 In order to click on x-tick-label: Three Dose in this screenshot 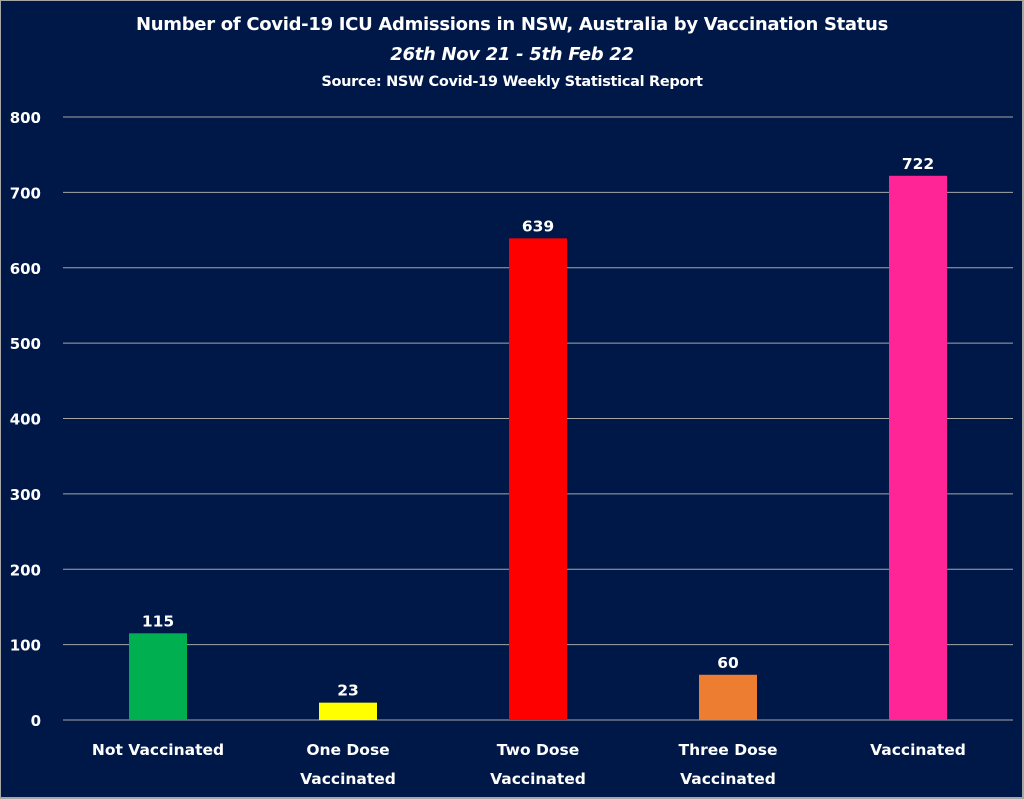, I will do `click(728, 750)`.